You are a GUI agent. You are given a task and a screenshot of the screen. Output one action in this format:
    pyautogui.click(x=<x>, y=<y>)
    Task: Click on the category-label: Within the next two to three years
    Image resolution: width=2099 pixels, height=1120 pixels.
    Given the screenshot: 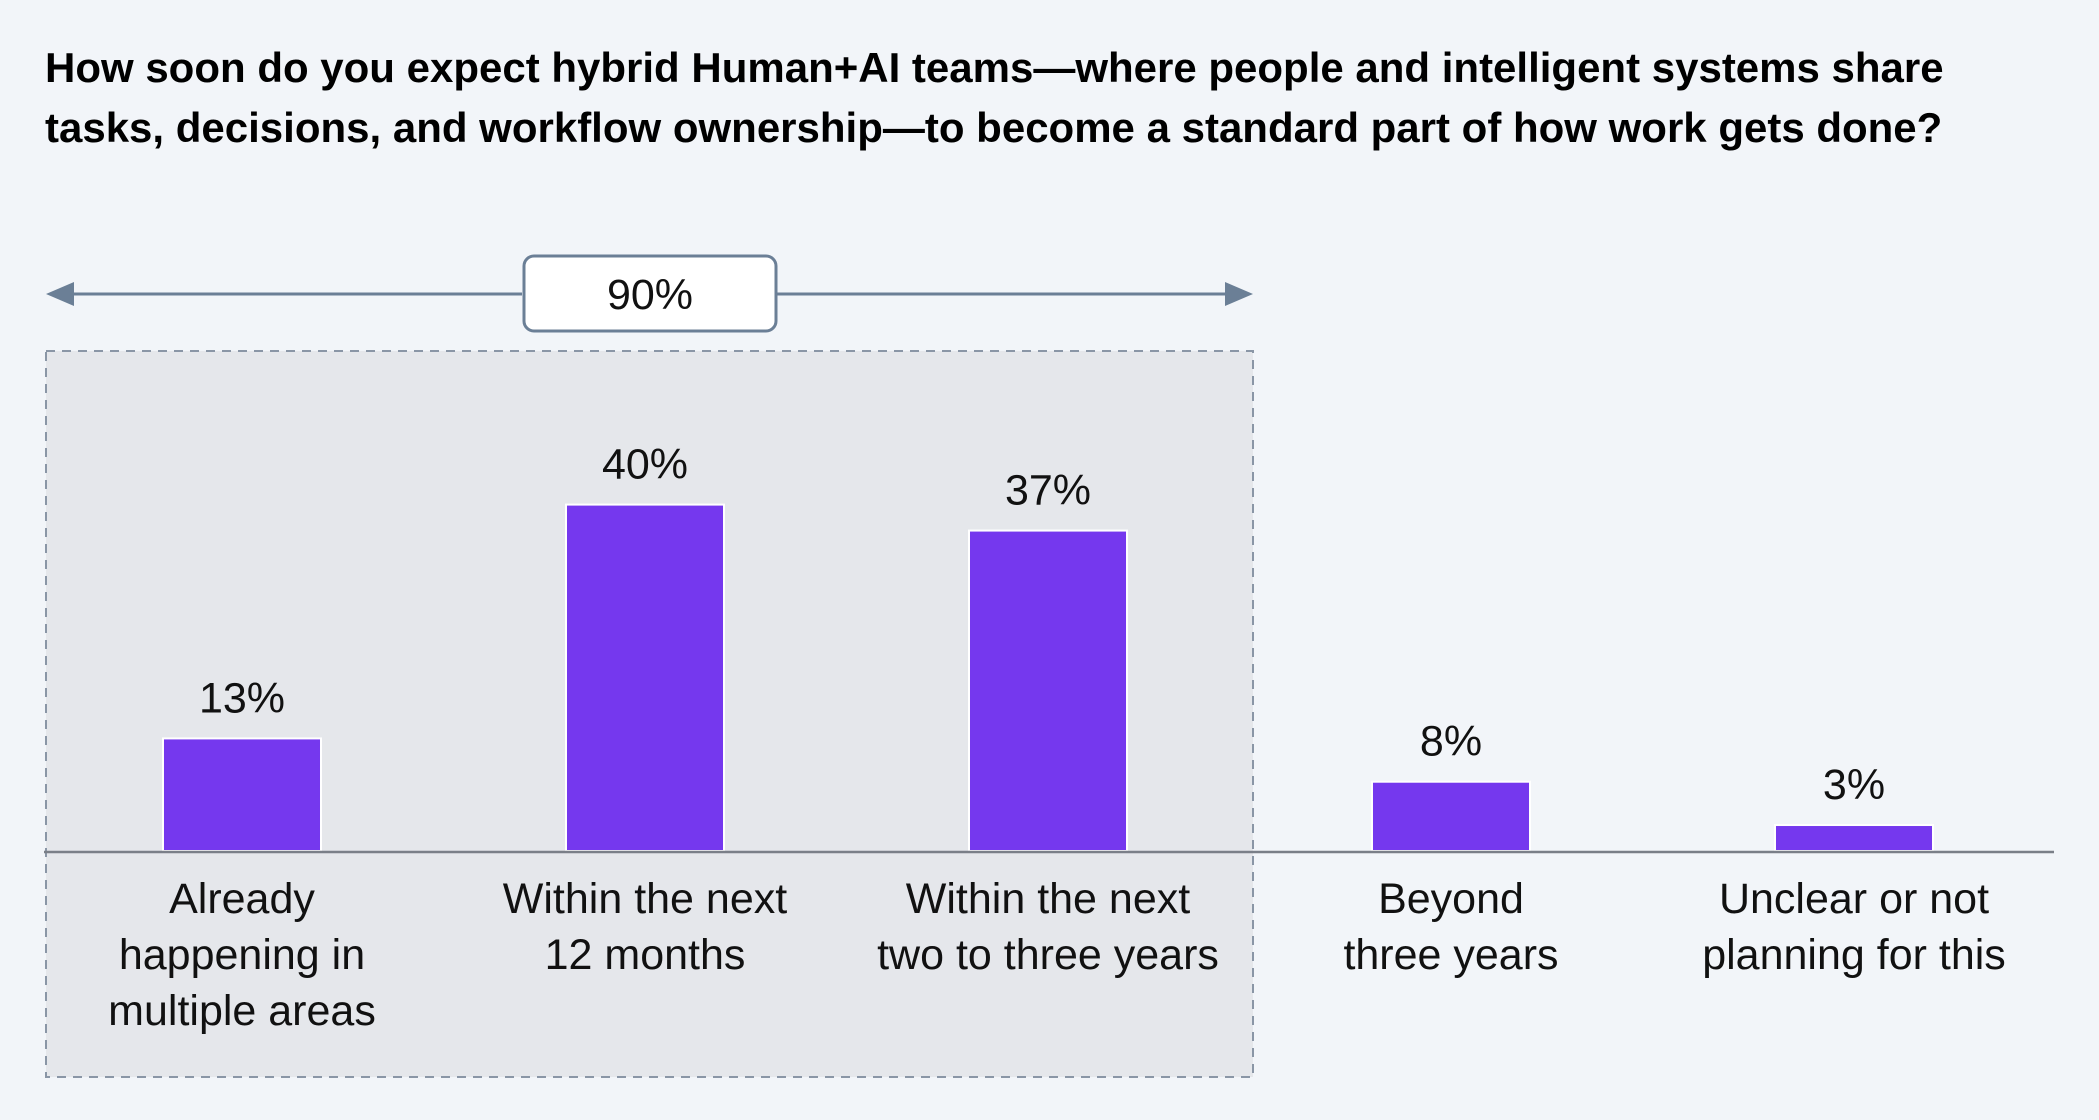 What is the action you would take?
    pyautogui.click(x=1048, y=927)
    